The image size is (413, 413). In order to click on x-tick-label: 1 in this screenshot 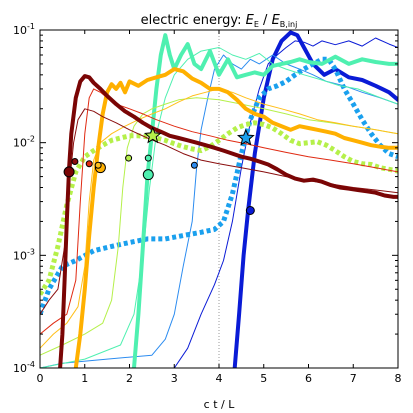, I will do `click(84, 378)`.